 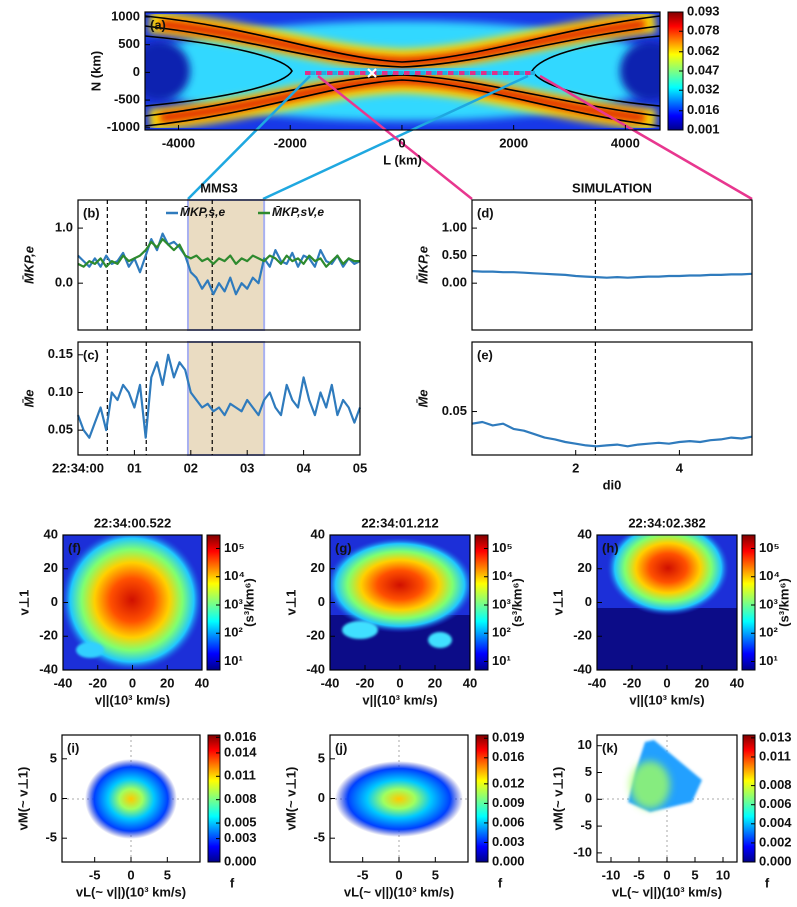 I want to click on colorbar-tick-label: 0.013, so click(x=775, y=736).